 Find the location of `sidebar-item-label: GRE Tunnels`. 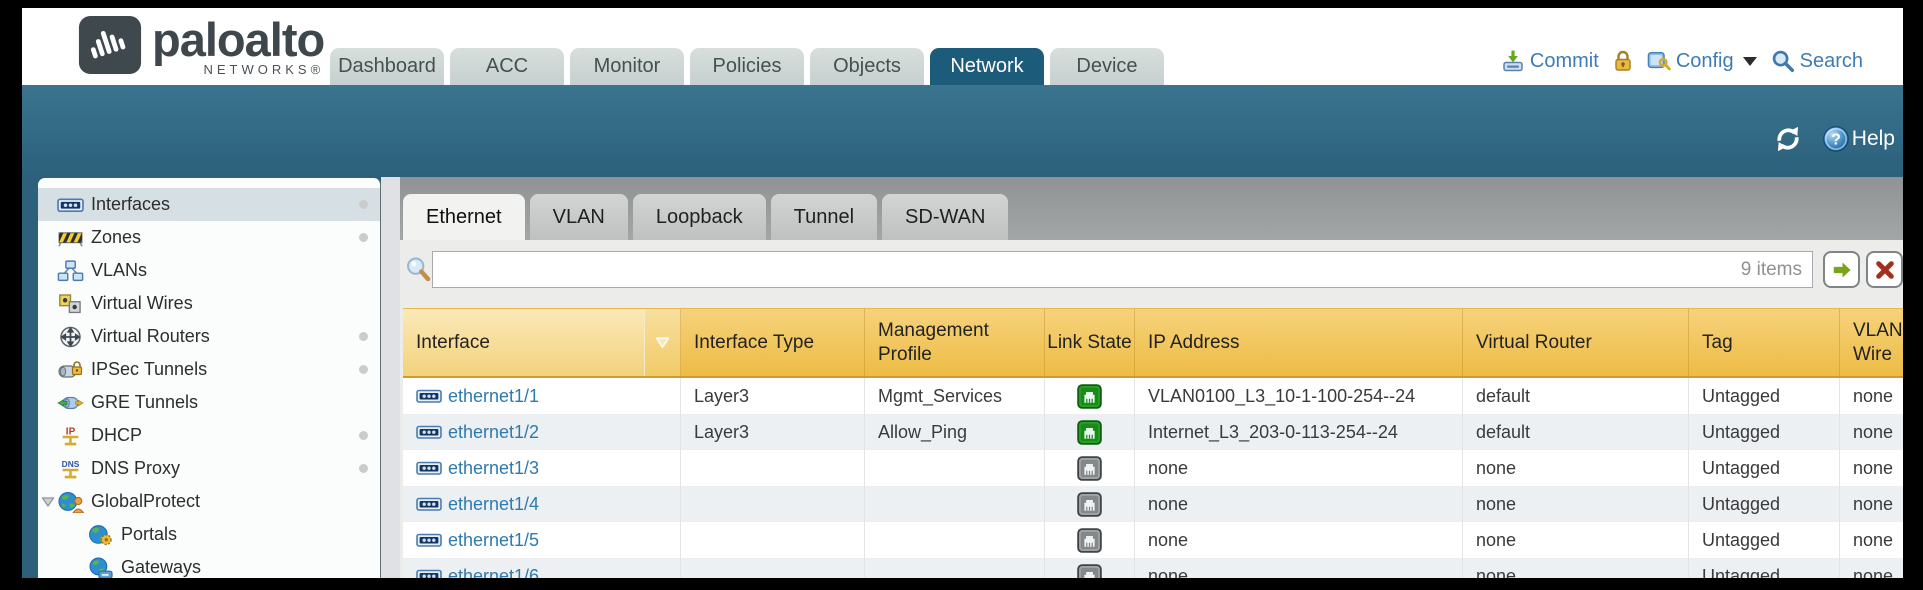

sidebar-item-label: GRE Tunnels is located at coordinates (145, 402).